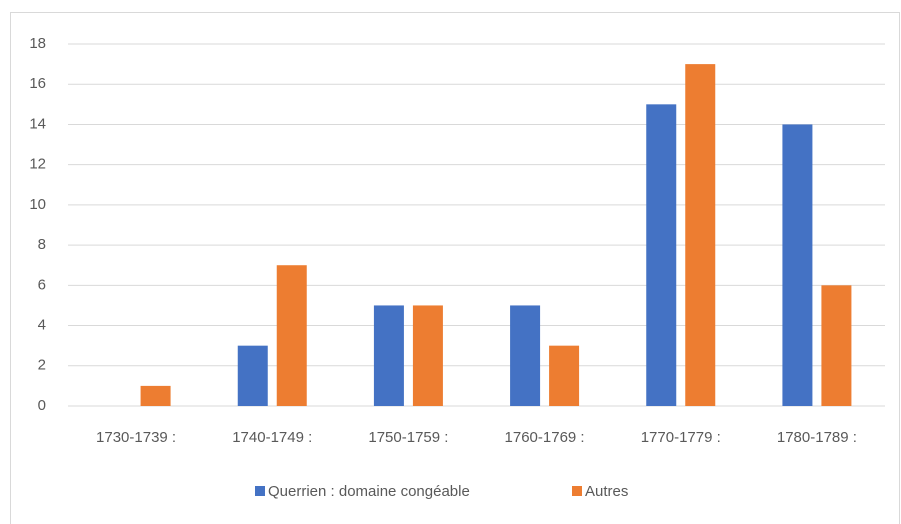 Image resolution: width=901 pixels, height=524 pixels. Describe the element at coordinates (817, 437) in the screenshot. I see `x-tick-label: 1780-1789 :` at that location.